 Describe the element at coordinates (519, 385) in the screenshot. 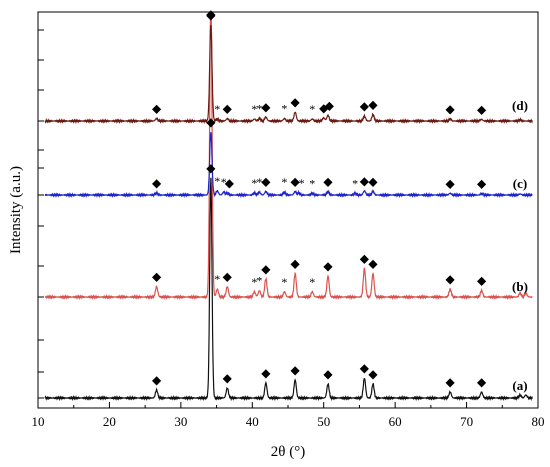

I see `curve-label-1: (a)` at that location.